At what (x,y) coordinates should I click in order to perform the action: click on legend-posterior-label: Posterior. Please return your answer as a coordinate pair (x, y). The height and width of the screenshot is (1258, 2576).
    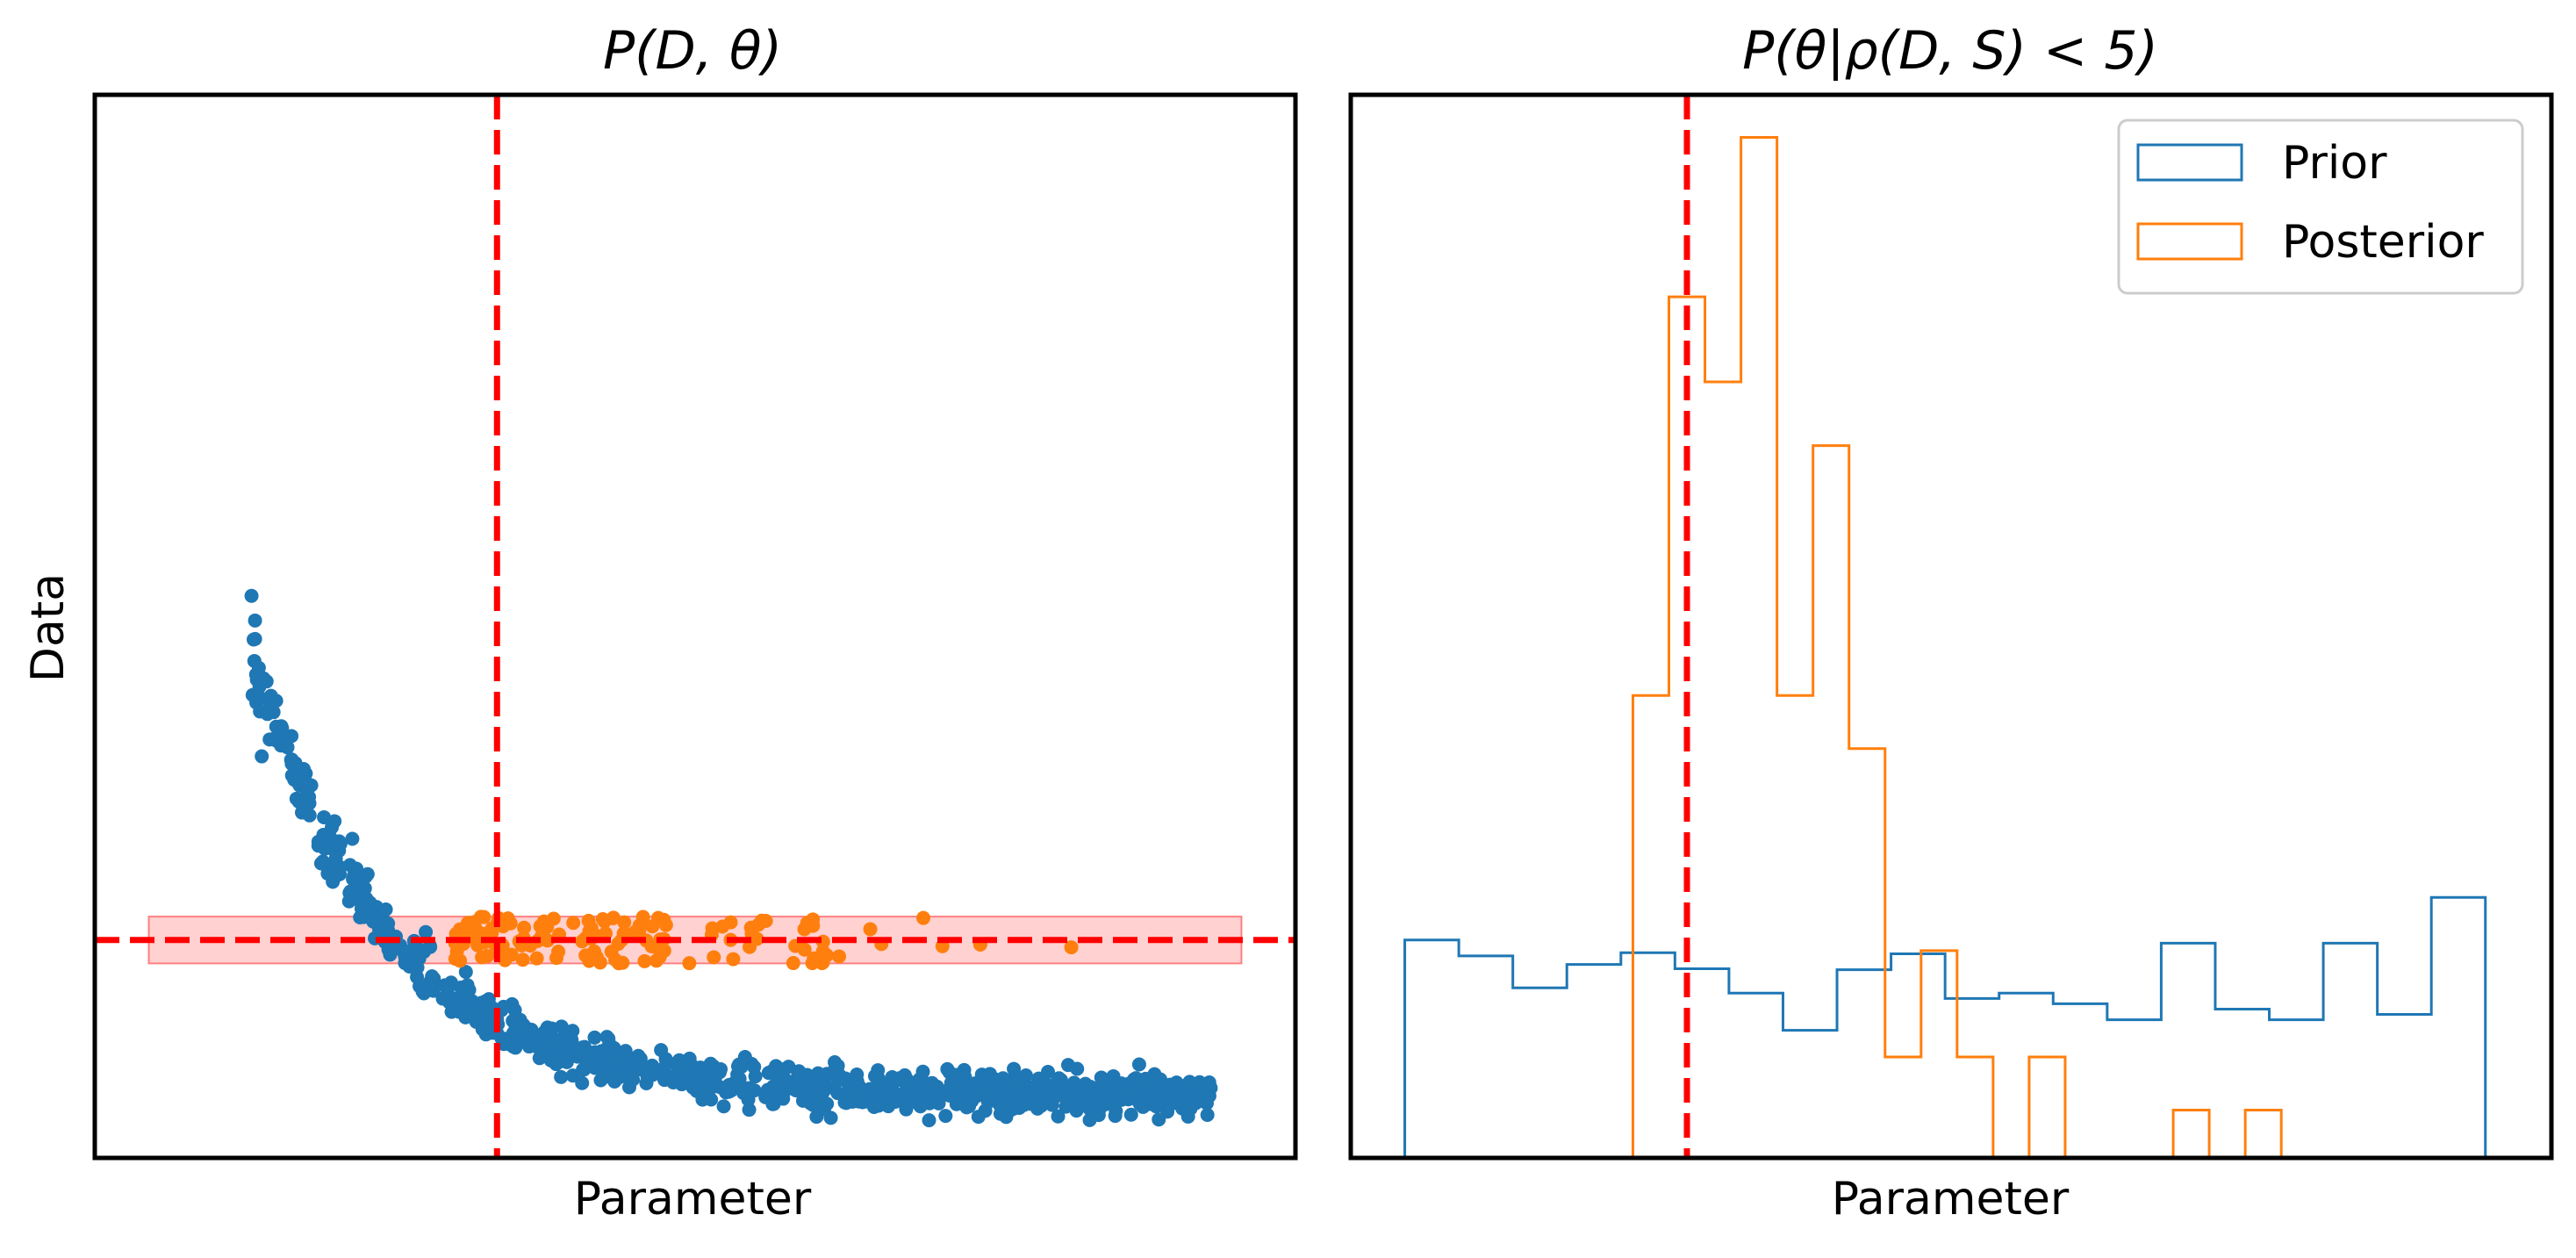
    Looking at the image, I should click on (2383, 242).